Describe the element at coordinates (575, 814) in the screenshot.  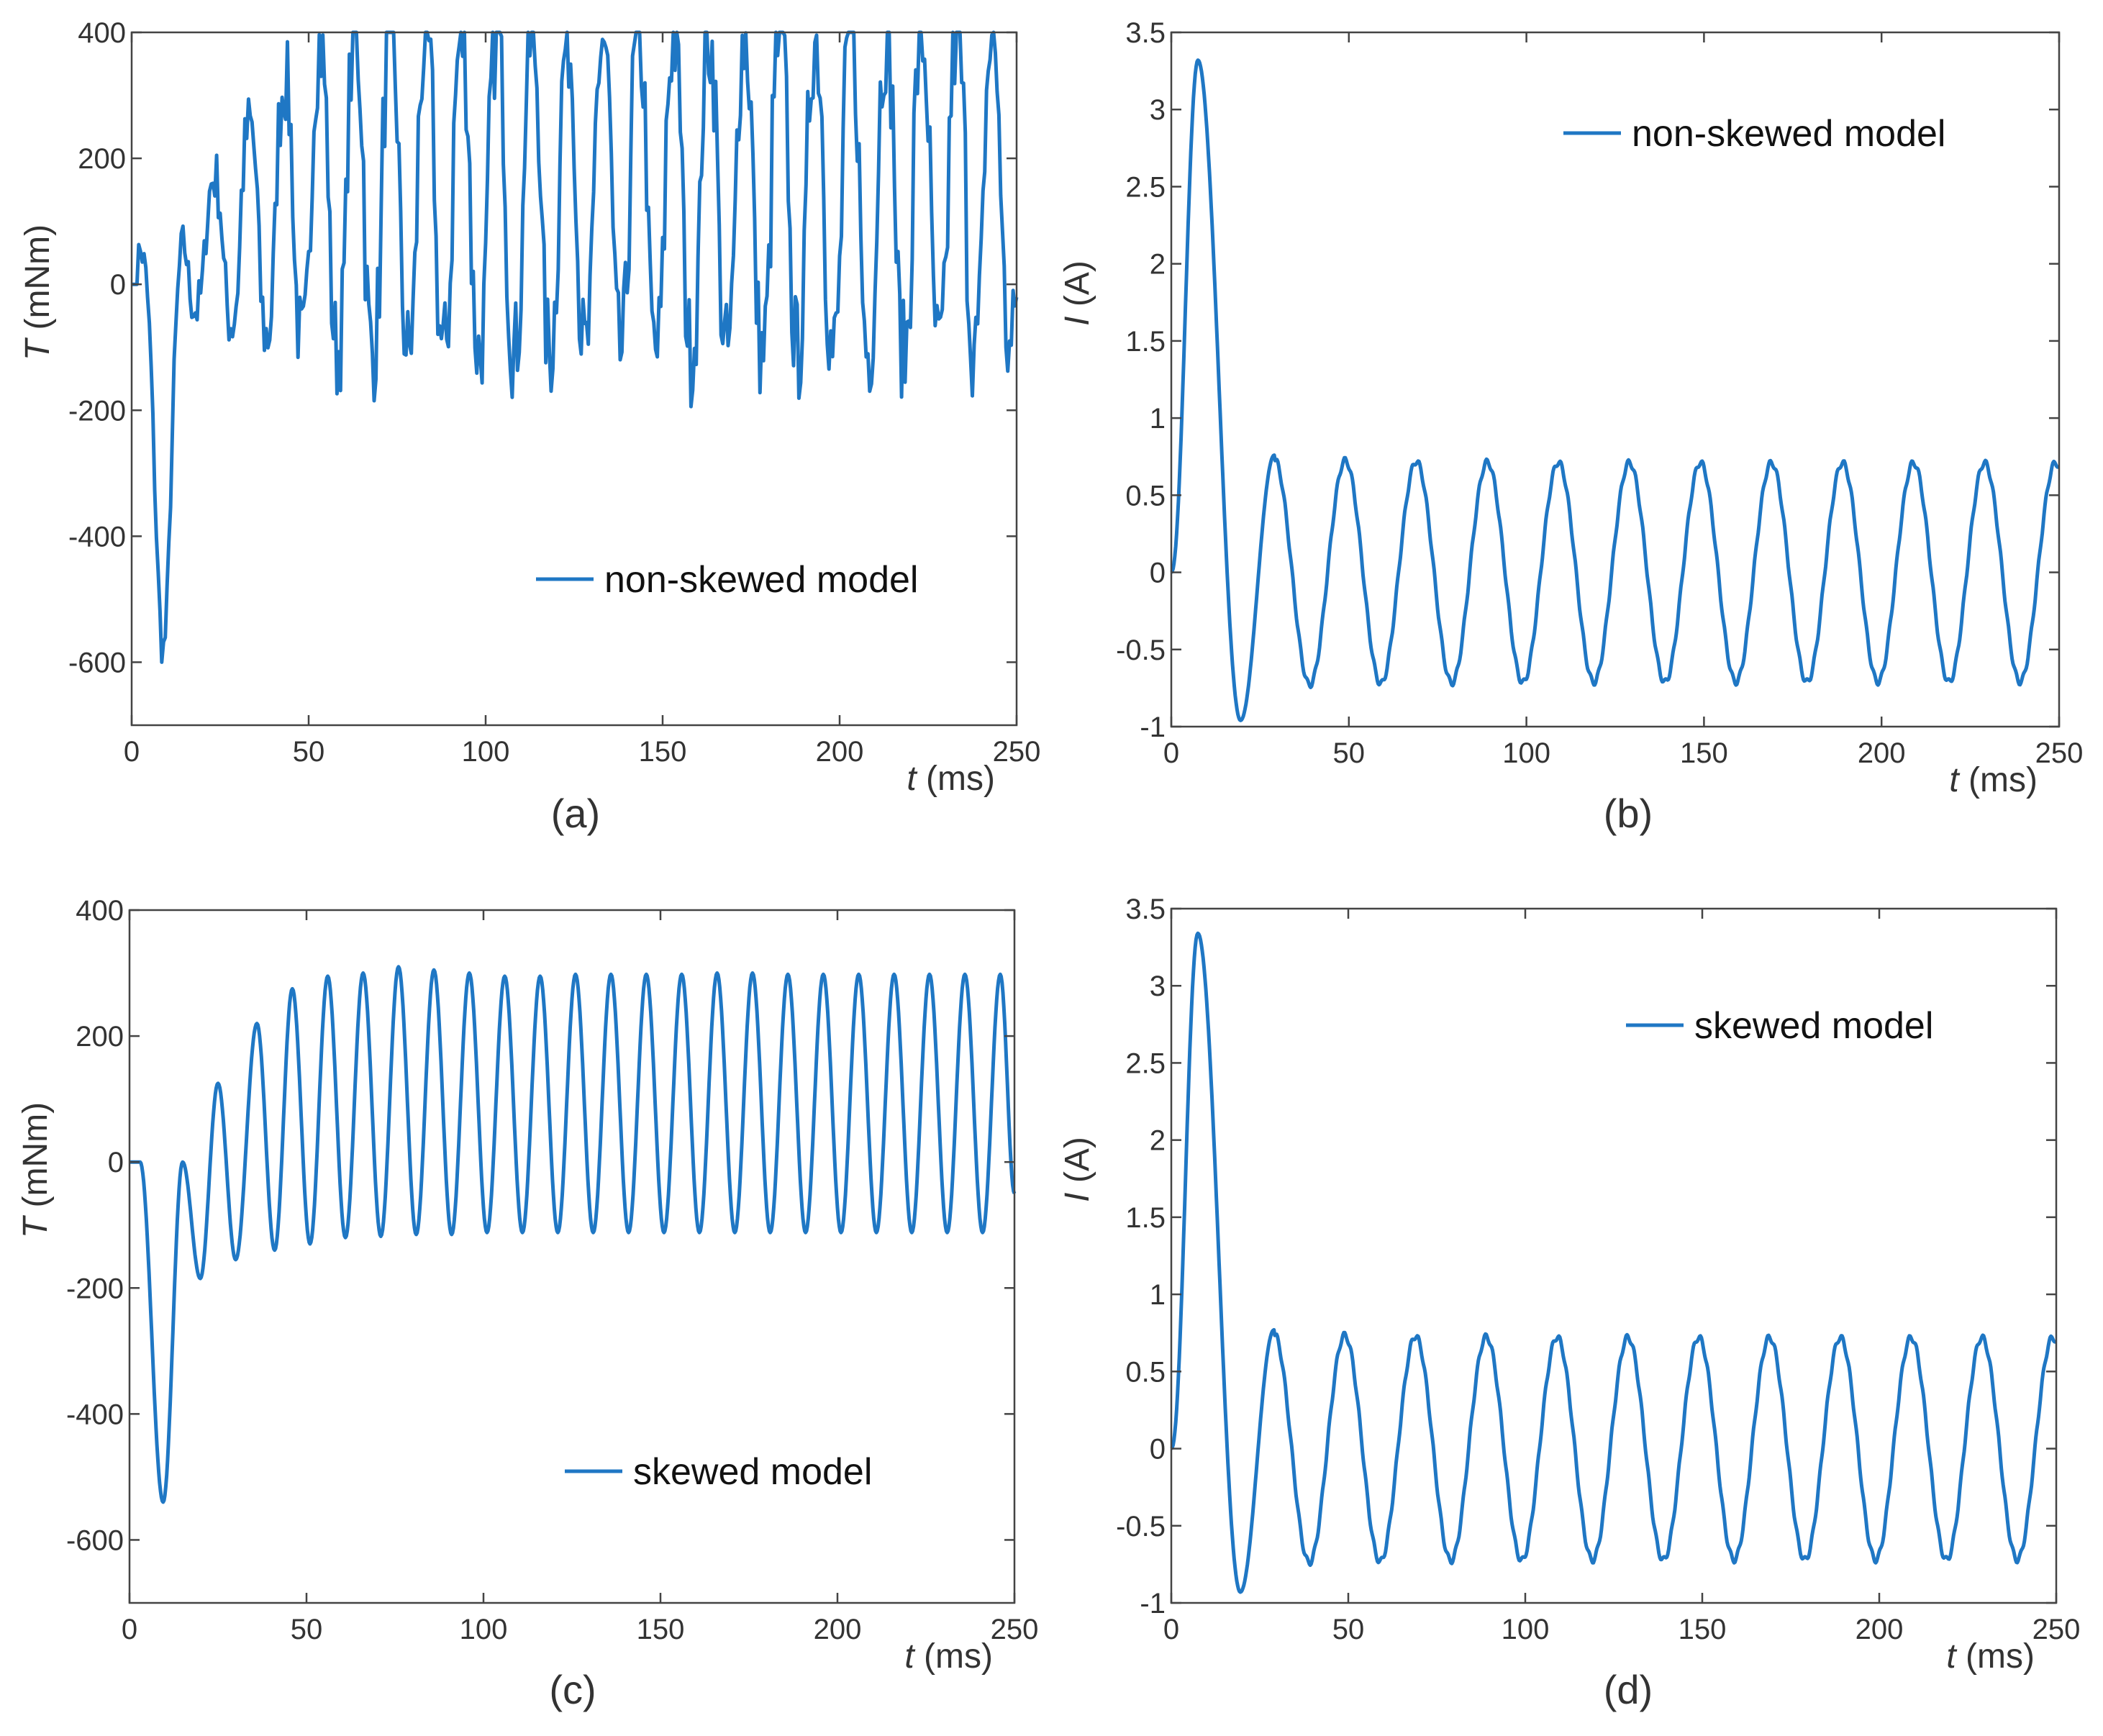
I see `panel-caption: (a)` at that location.